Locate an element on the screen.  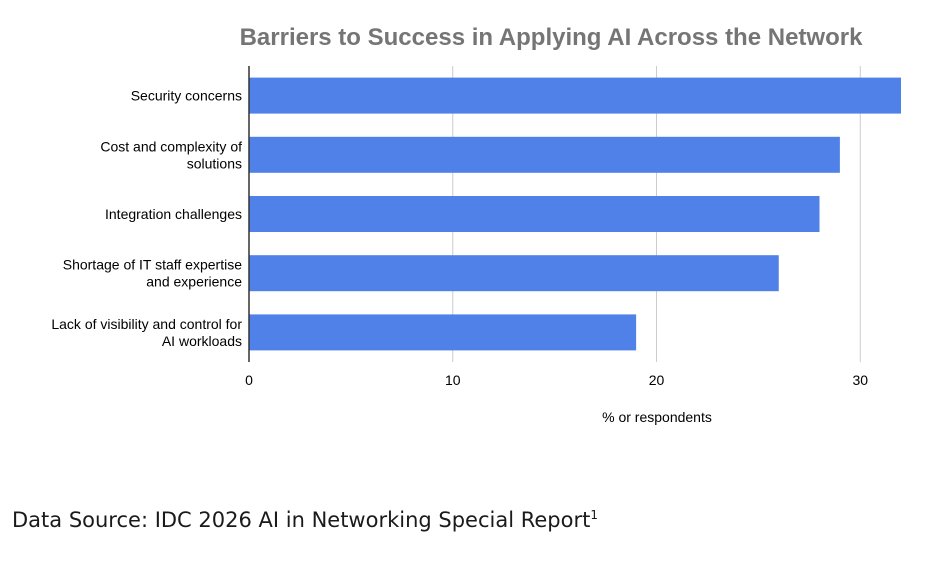
category-label-line: Security concerns is located at coordinates (186, 96).